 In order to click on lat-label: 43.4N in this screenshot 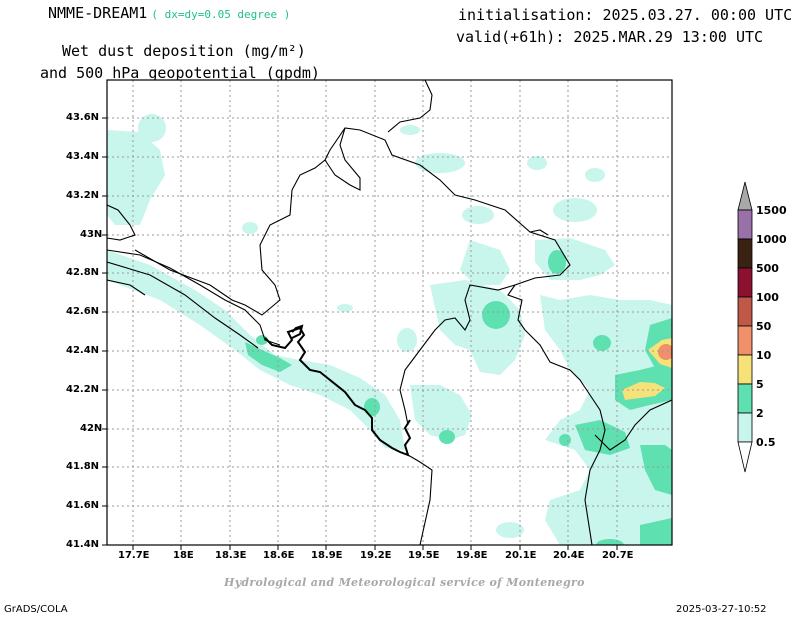, I will do `click(83, 156)`.